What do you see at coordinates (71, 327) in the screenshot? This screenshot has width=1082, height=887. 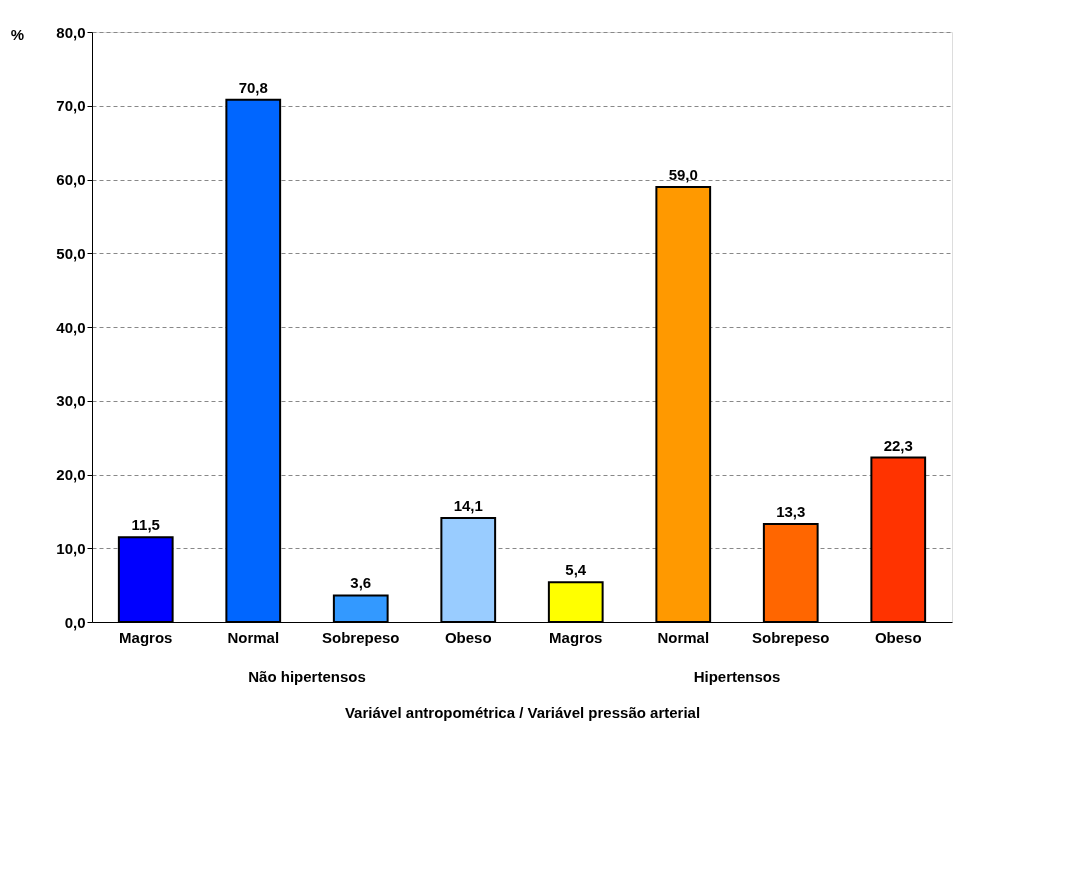 I see `y-tick-label: 40,0` at bounding box center [71, 327].